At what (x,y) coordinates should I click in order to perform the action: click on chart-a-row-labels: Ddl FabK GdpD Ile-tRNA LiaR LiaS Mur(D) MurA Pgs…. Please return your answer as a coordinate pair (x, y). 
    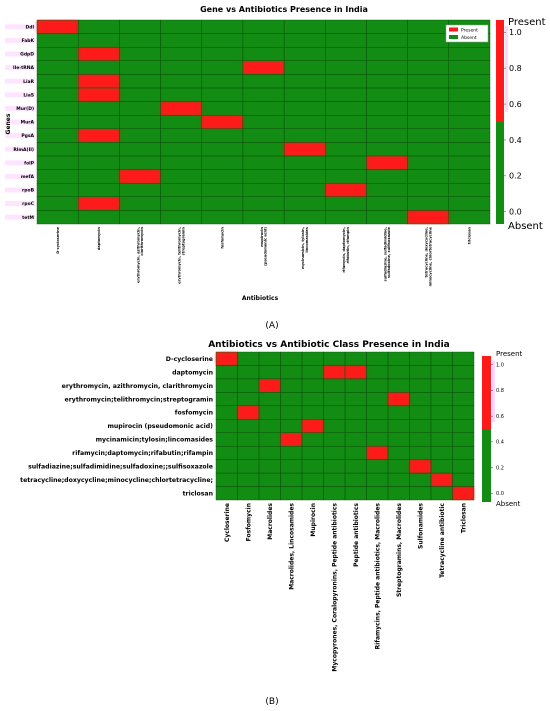
    Looking at the image, I should click on (20, 122).